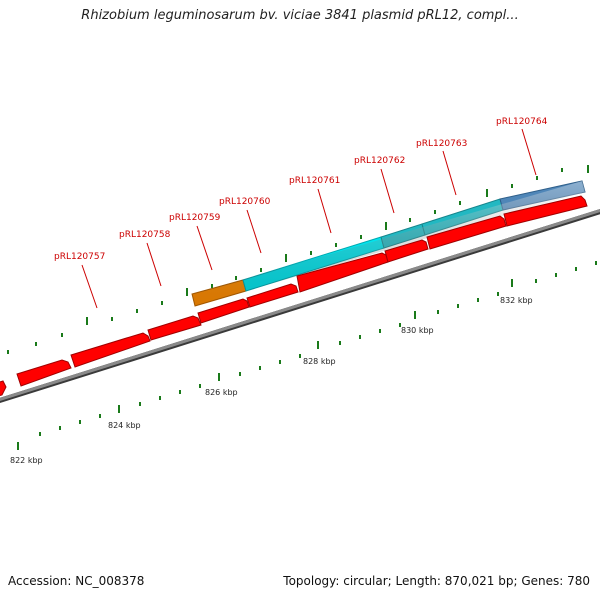  What do you see at coordinates (26, 460) in the screenshot?
I see `tick-label-822: 822 kbp` at bounding box center [26, 460].